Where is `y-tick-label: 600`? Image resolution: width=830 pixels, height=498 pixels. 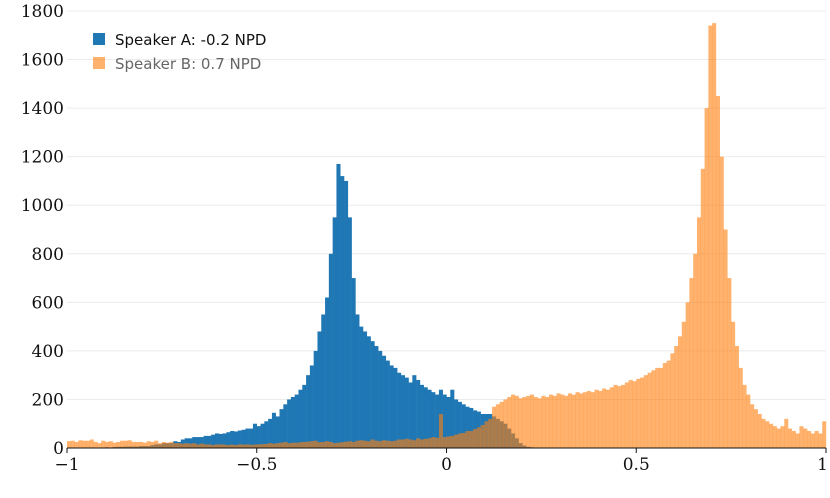
y-tick-label: 600 is located at coordinates (48, 303).